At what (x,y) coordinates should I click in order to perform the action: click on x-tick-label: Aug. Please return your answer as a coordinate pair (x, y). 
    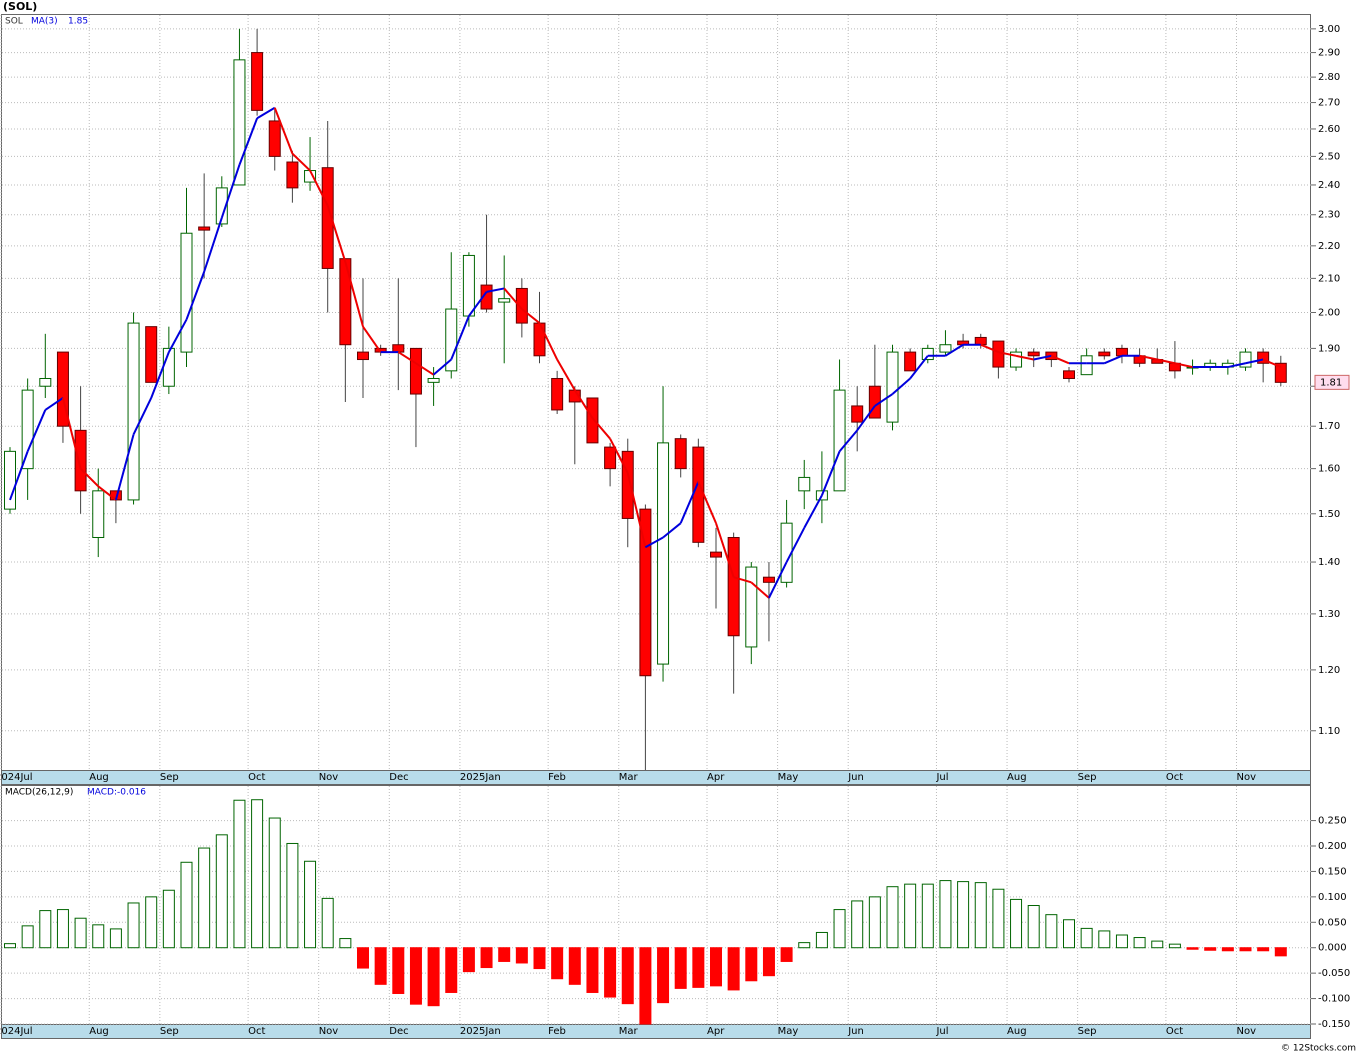
    Looking at the image, I should click on (1017, 777).